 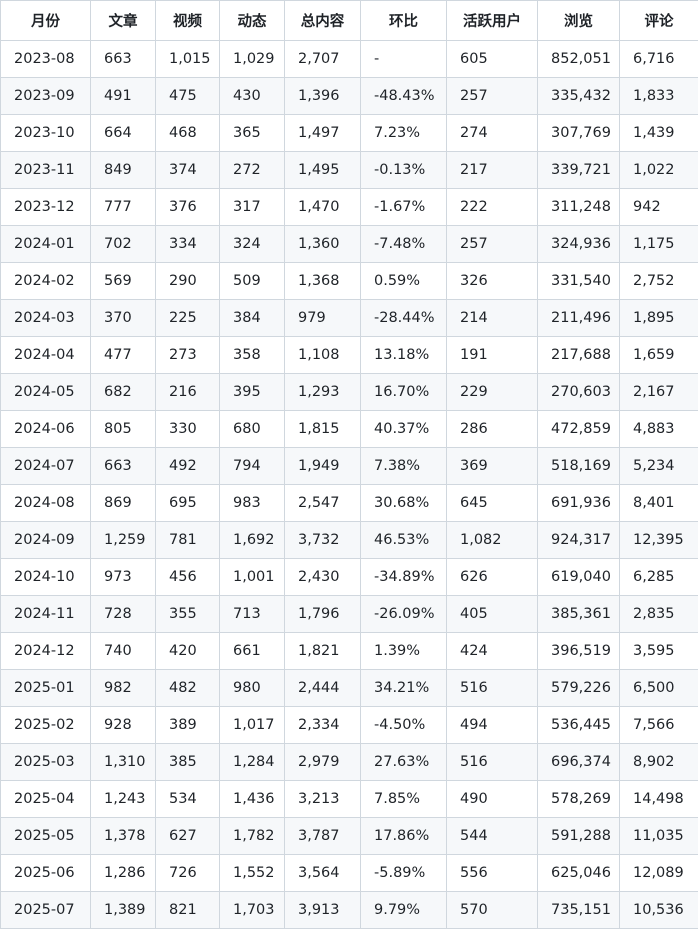 I want to click on cell-comments: 11,035, so click(x=659, y=836).